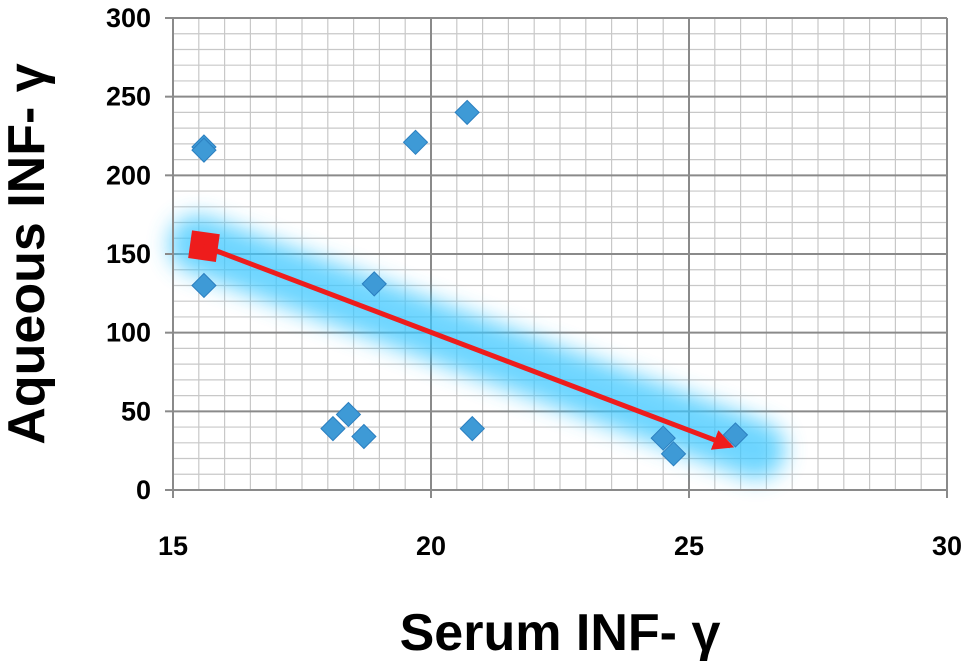  Describe the element at coordinates (560, 546) in the screenshot. I see `x-tick-labels: 15 20 25 30` at that location.